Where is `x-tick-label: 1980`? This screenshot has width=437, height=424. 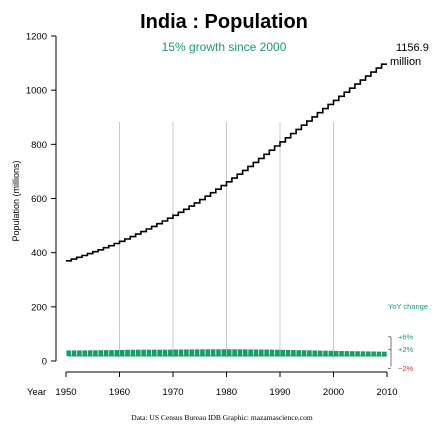 x-tick-label: 1980 is located at coordinates (226, 392).